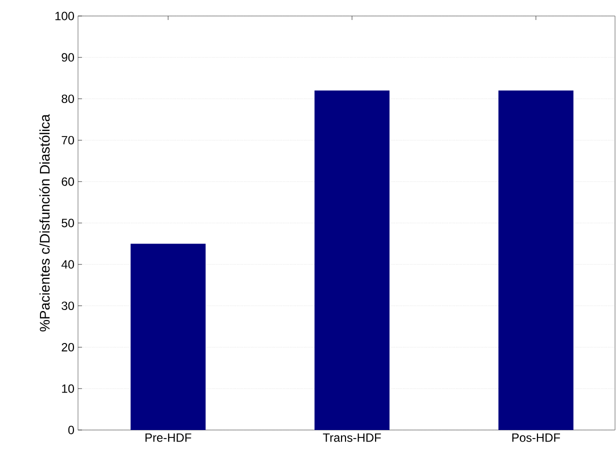  Describe the element at coordinates (68, 306) in the screenshot. I see `y-tick-label: 30` at that location.